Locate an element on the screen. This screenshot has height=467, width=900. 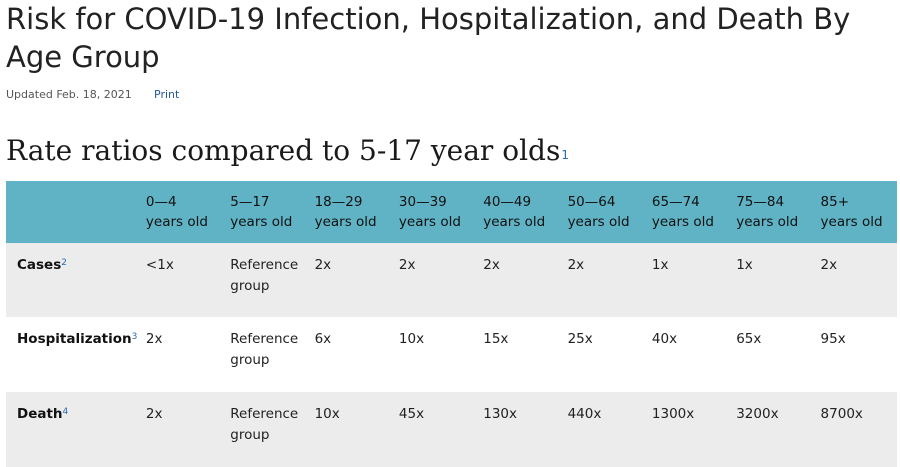
column-header: 0—4 years old is located at coordinates (180, 212).